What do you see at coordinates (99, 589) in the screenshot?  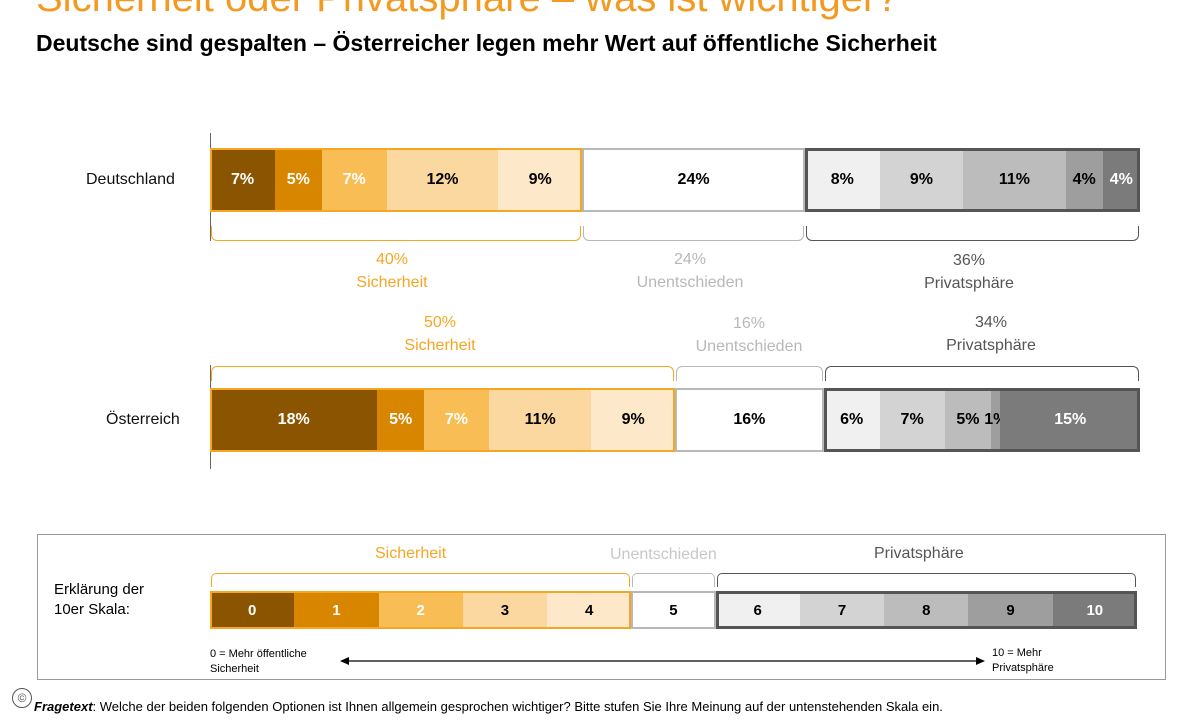 I see `legend-scale-label-line1: Erklärung der` at bounding box center [99, 589].